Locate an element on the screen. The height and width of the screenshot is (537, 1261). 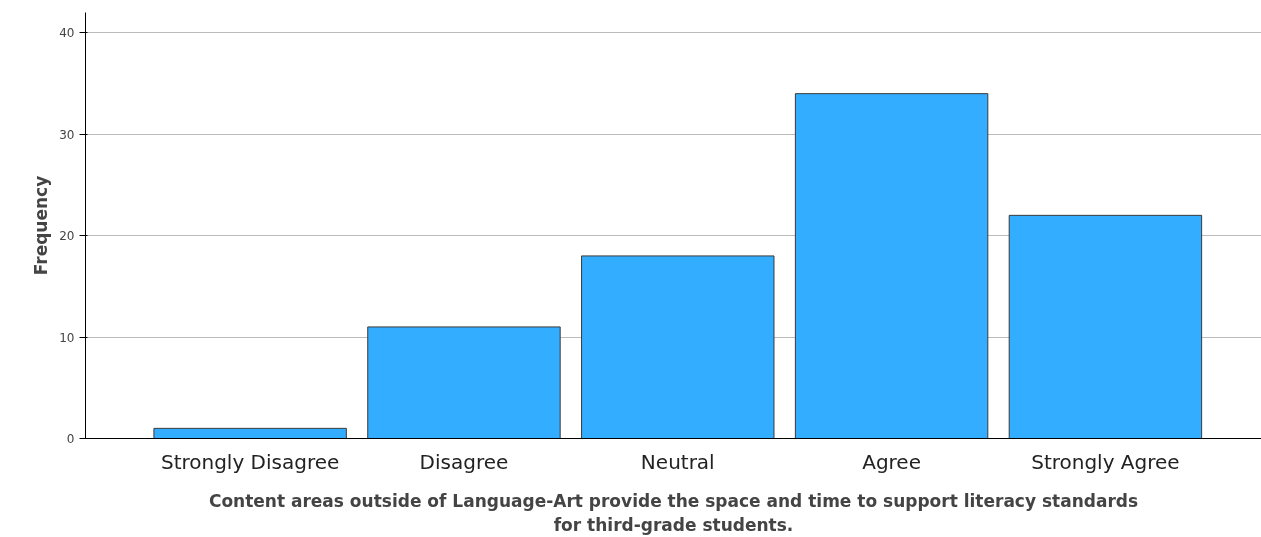
y-tick-label: 30 is located at coordinates (67, 134).